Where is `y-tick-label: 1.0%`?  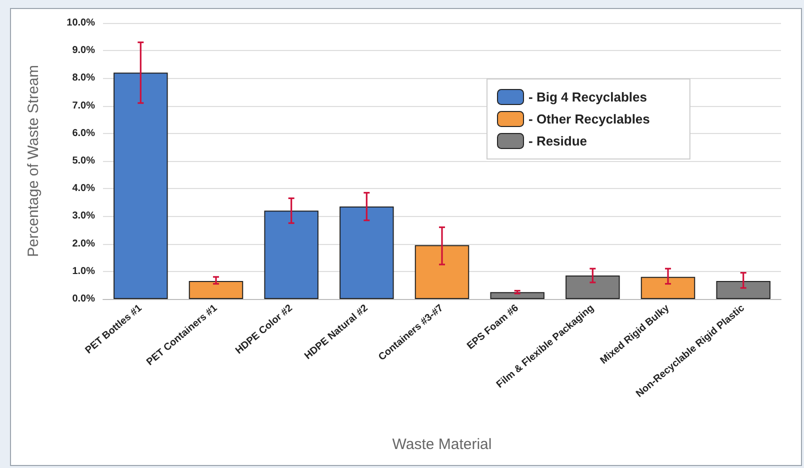
y-tick-label: 1.0% is located at coordinates (84, 271).